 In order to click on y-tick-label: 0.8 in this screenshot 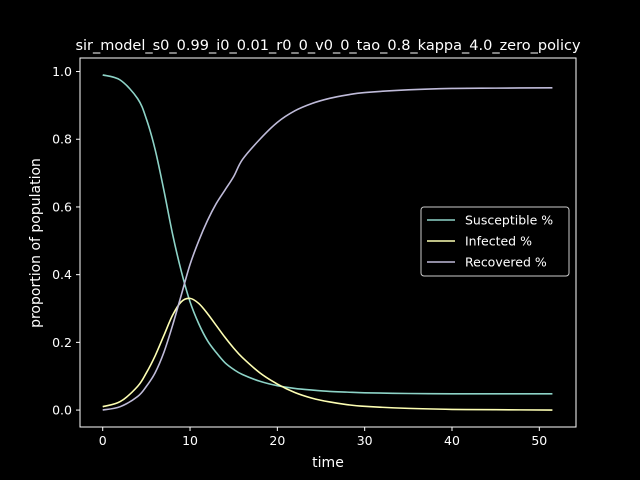, I will do `click(62, 139)`.